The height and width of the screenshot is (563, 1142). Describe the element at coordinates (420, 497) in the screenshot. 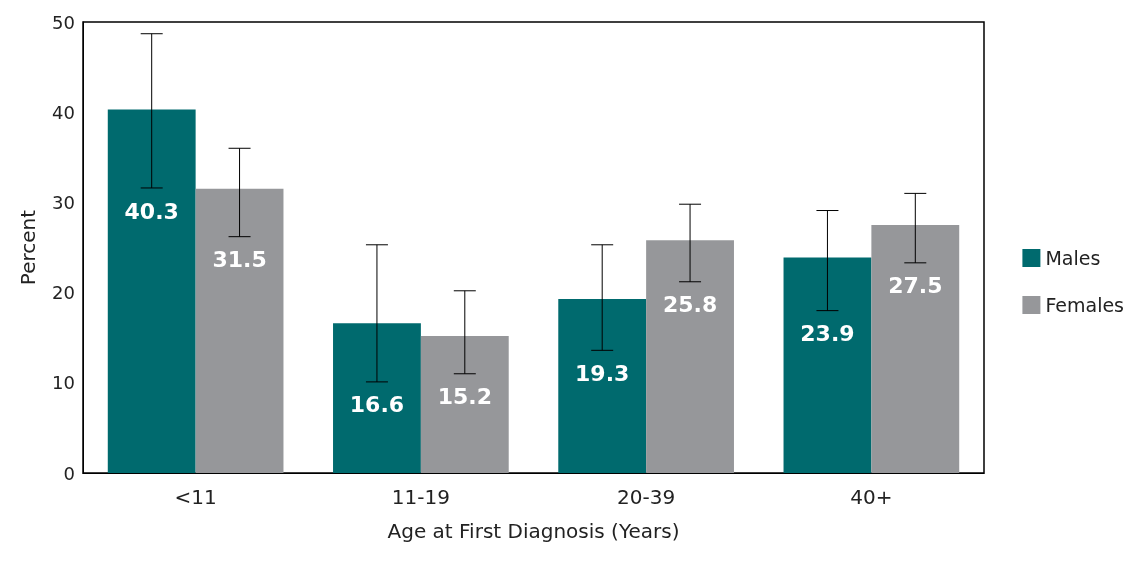

I see `x-tick-label: 11-19` at that location.